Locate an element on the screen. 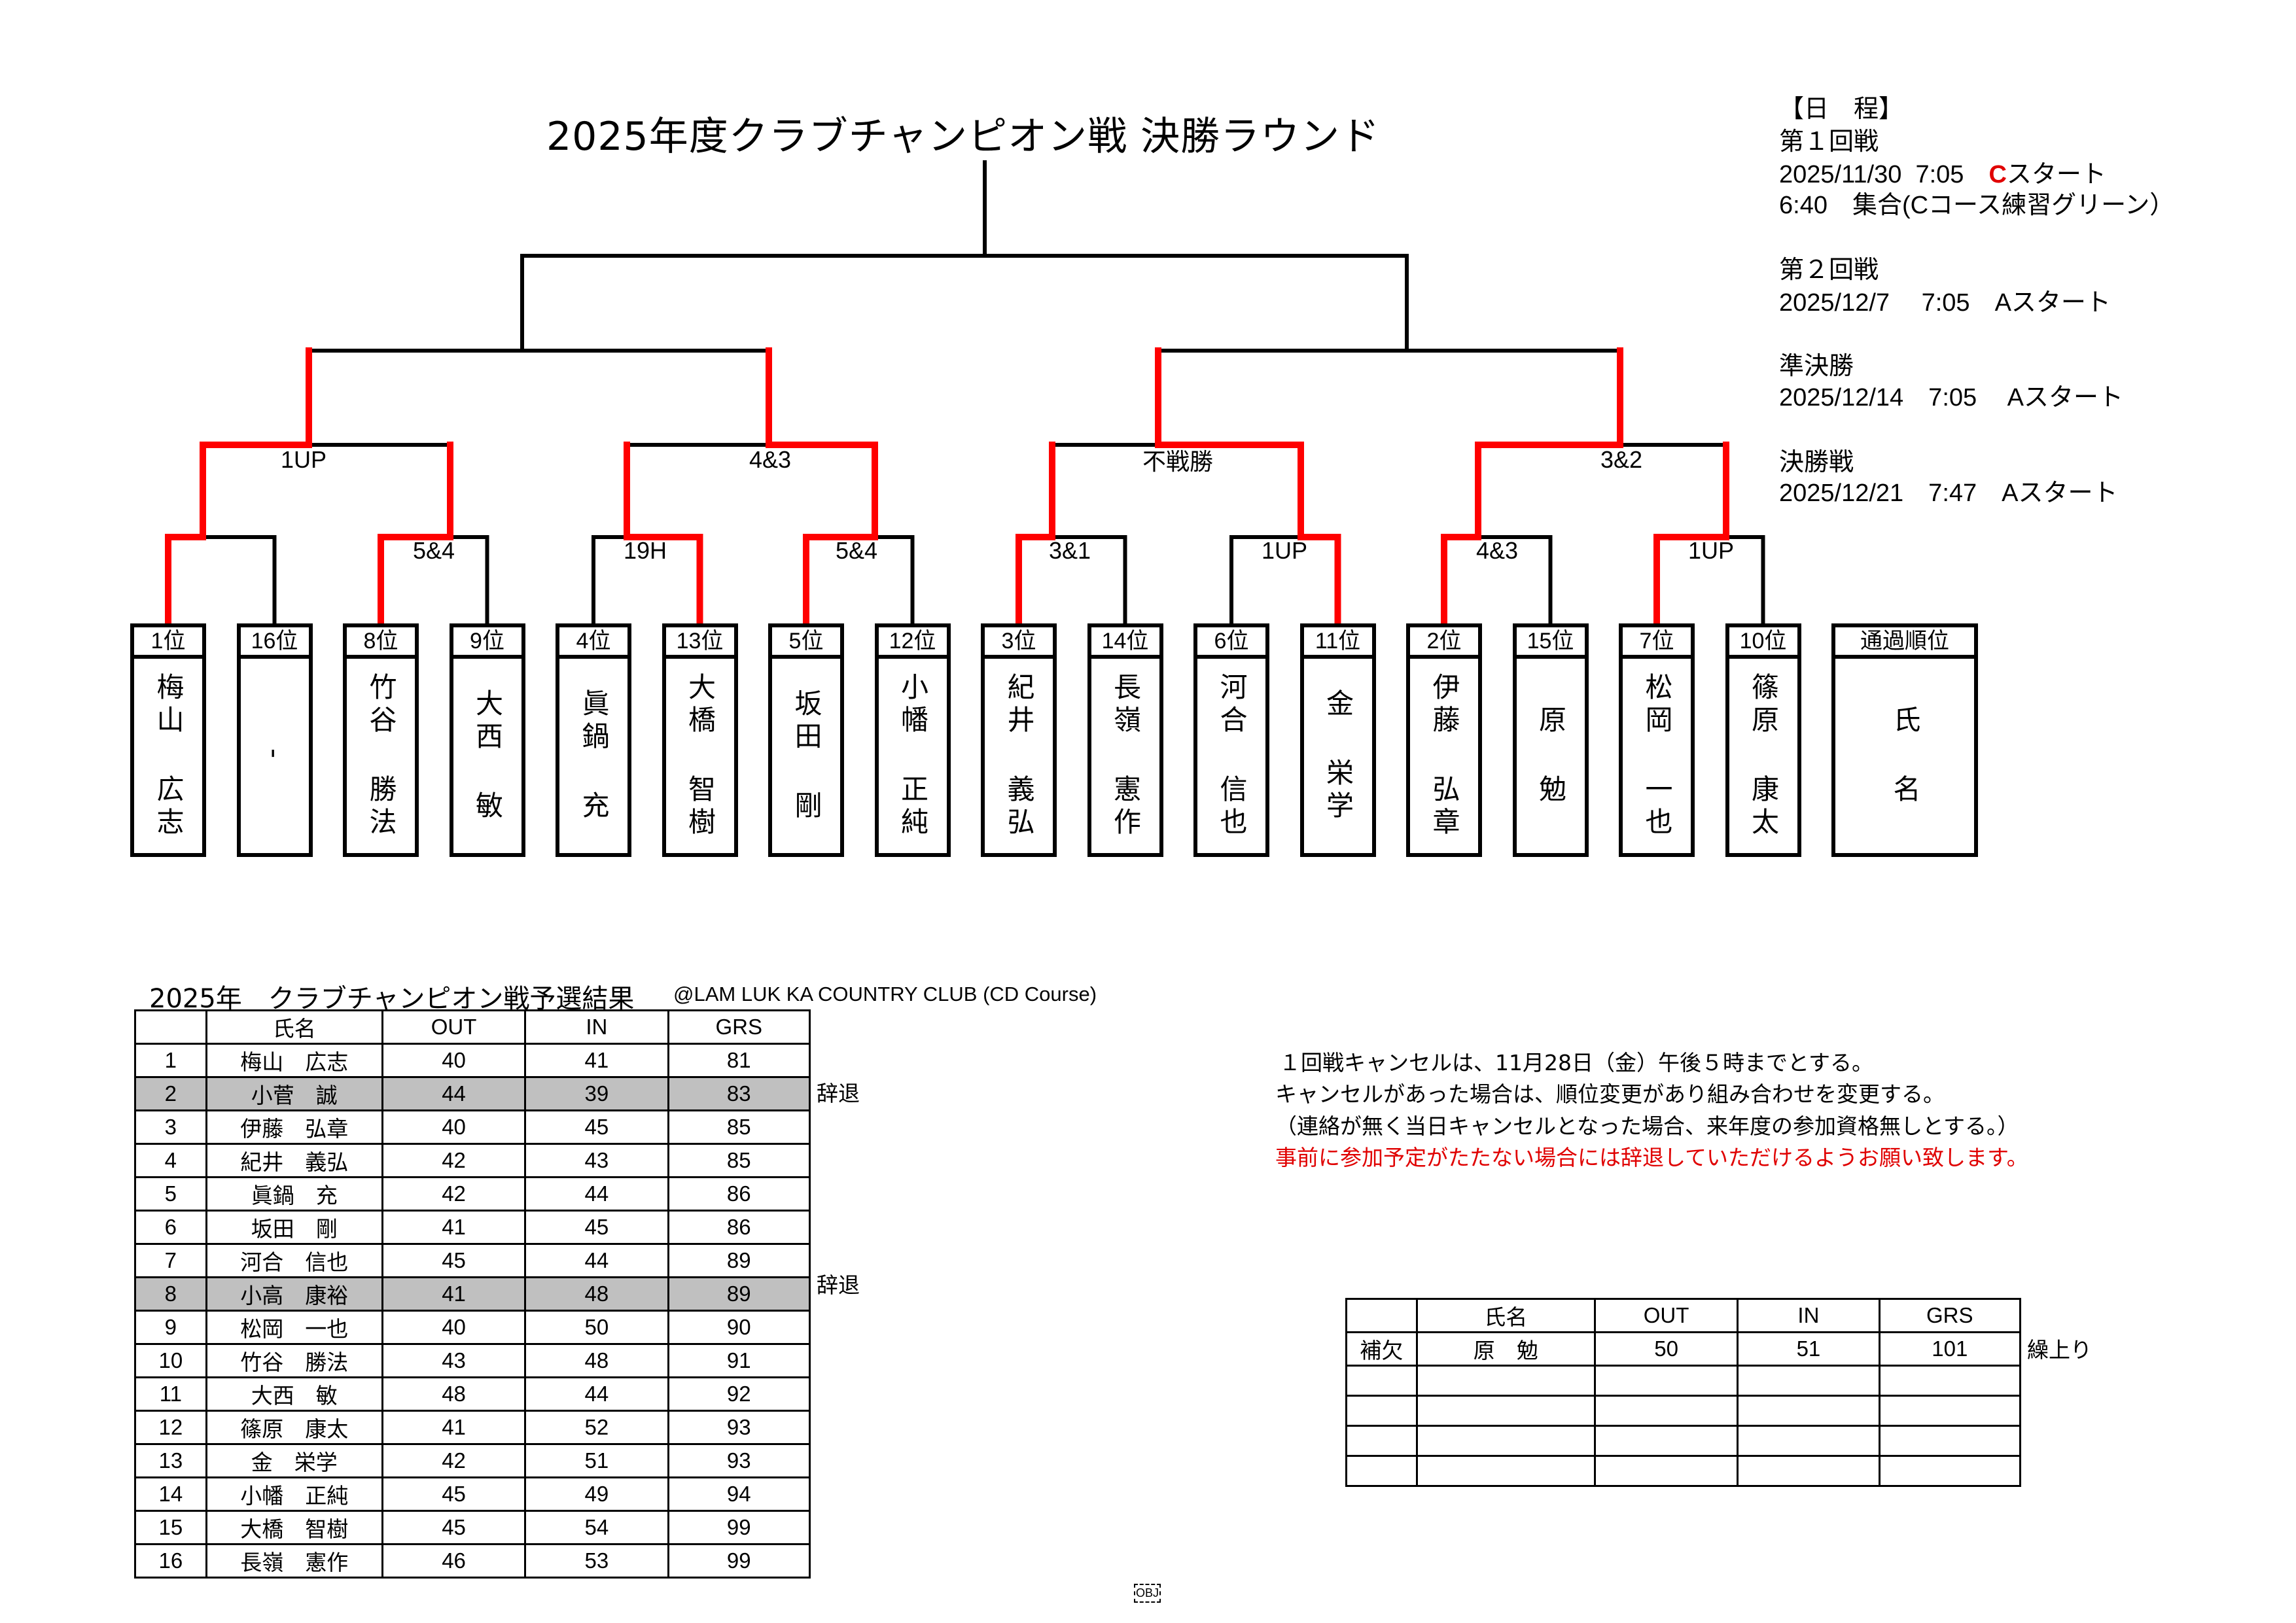  round2-date: 2025/12/7 7:05 Aスタート is located at coordinates (1945, 303).